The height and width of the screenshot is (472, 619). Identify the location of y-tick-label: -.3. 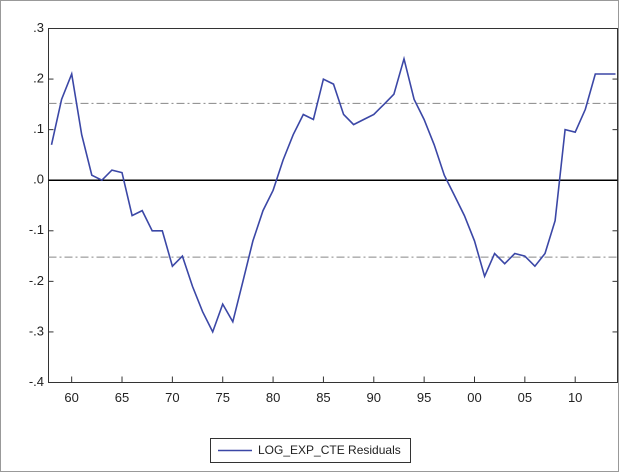
(36, 330).